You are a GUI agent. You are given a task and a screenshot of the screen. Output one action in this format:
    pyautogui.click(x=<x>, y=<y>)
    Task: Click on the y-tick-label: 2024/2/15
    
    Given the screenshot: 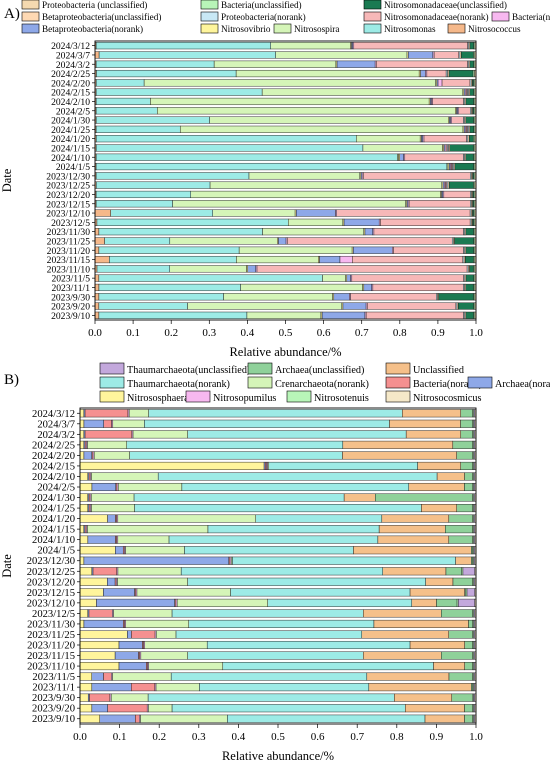 What is the action you would take?
    pyautogui.click(x=53, y=466)
    